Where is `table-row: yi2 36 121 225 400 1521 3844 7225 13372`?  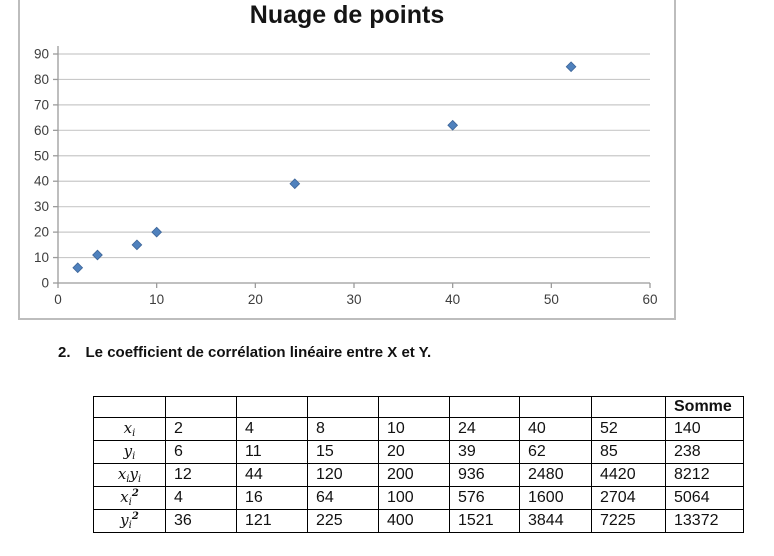
table-row: yi2 36 121 225 400 1521 3844 7225 13372 is located at coordinates (418, 521).